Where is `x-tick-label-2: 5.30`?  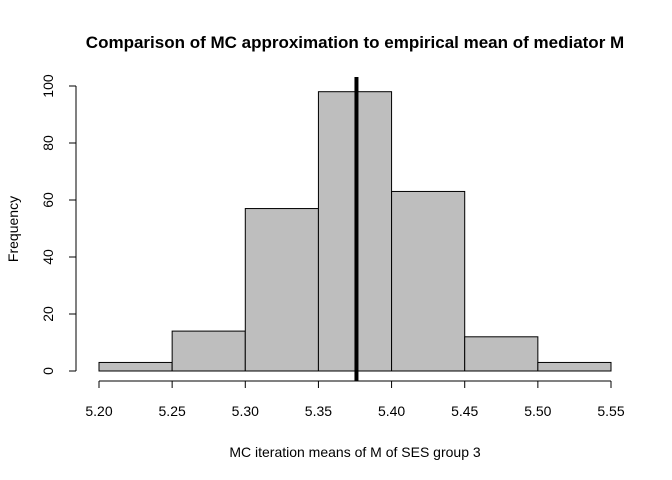 x-tick-label-2: 5.30 is located at coordinates (245, 411).